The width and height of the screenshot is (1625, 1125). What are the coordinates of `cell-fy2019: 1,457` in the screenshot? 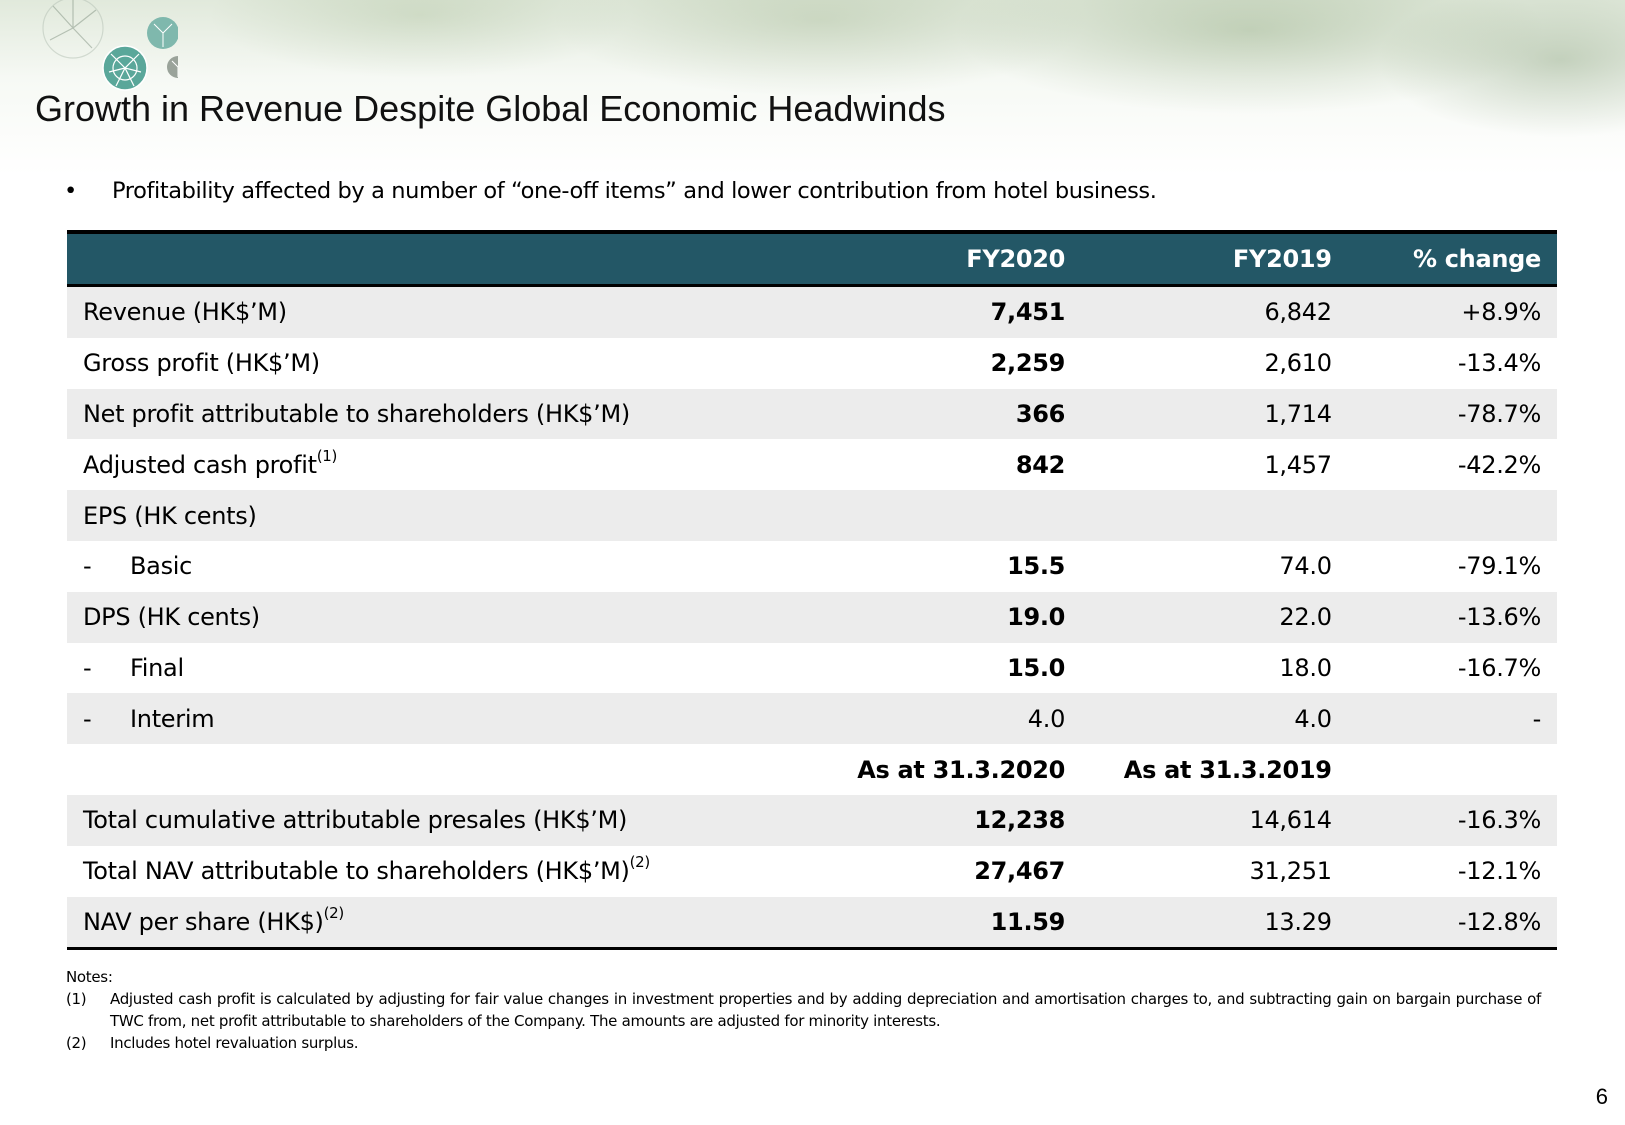 It's located at (1298, 464).